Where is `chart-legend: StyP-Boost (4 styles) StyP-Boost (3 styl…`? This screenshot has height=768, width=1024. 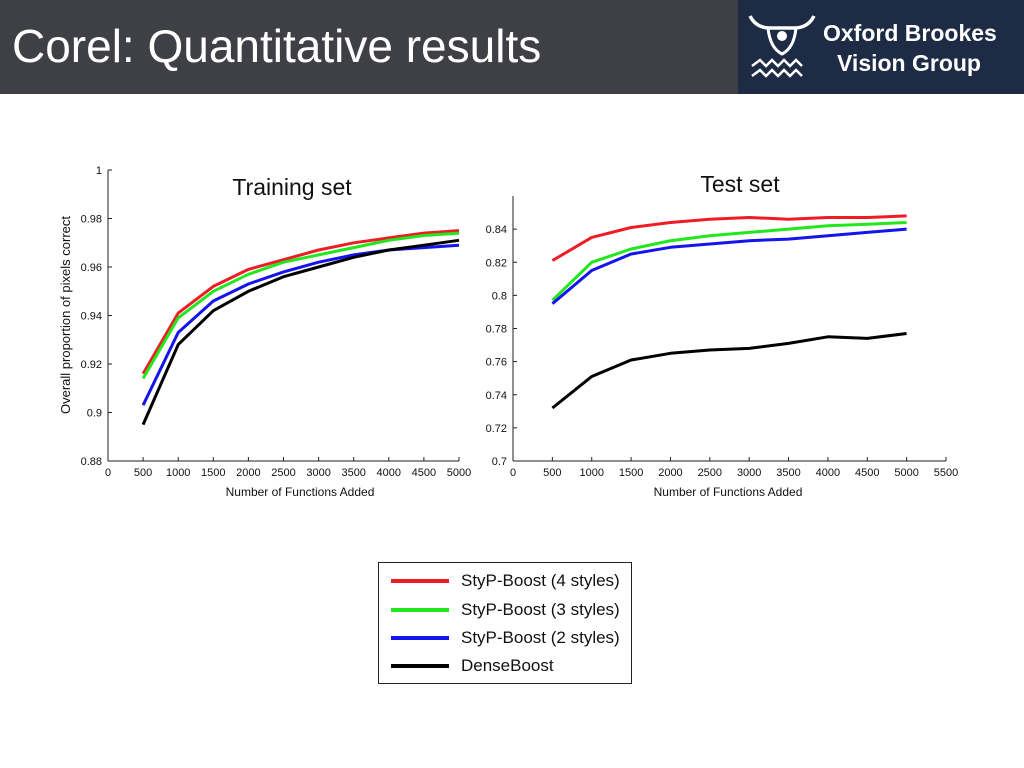 chart-legend: StyP-Boost (4 styles) StyP-Boost (3 styl… is located at coordinates (505, 623).